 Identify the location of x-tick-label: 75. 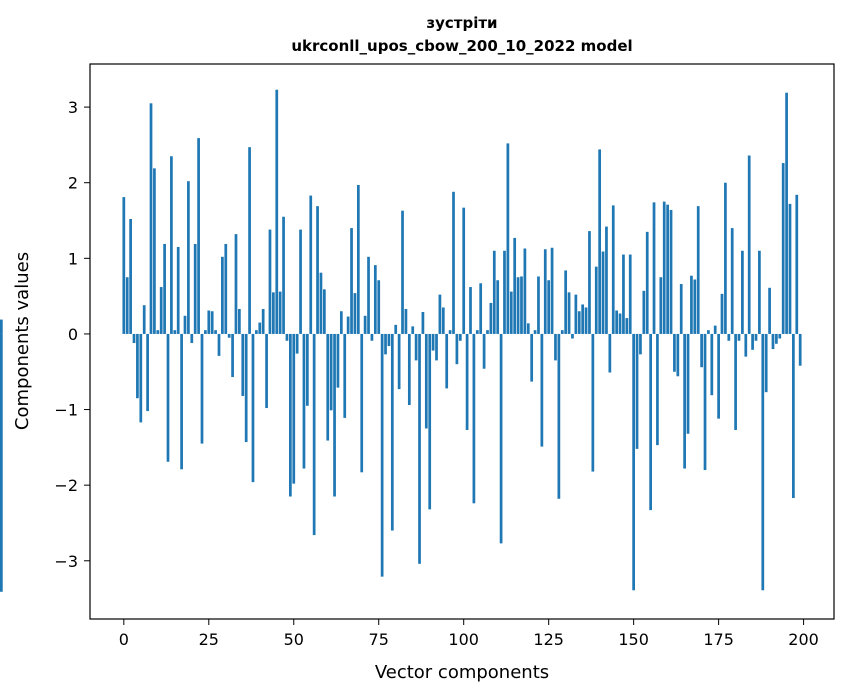
(379, 639).